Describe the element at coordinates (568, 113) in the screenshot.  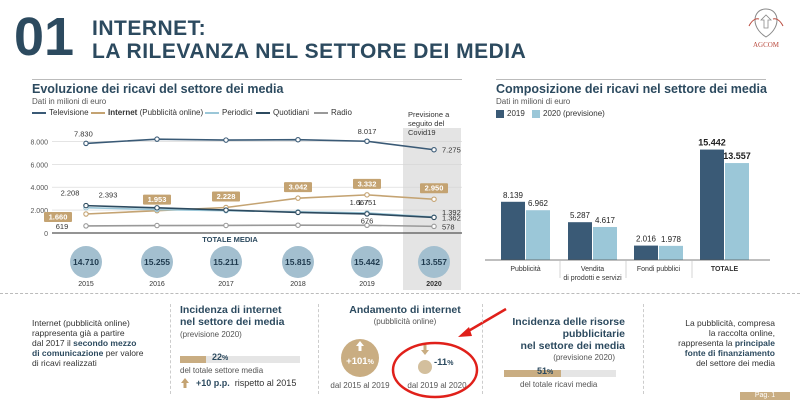
I see `legend-item-2020: 2020 (previsione)` at that location.